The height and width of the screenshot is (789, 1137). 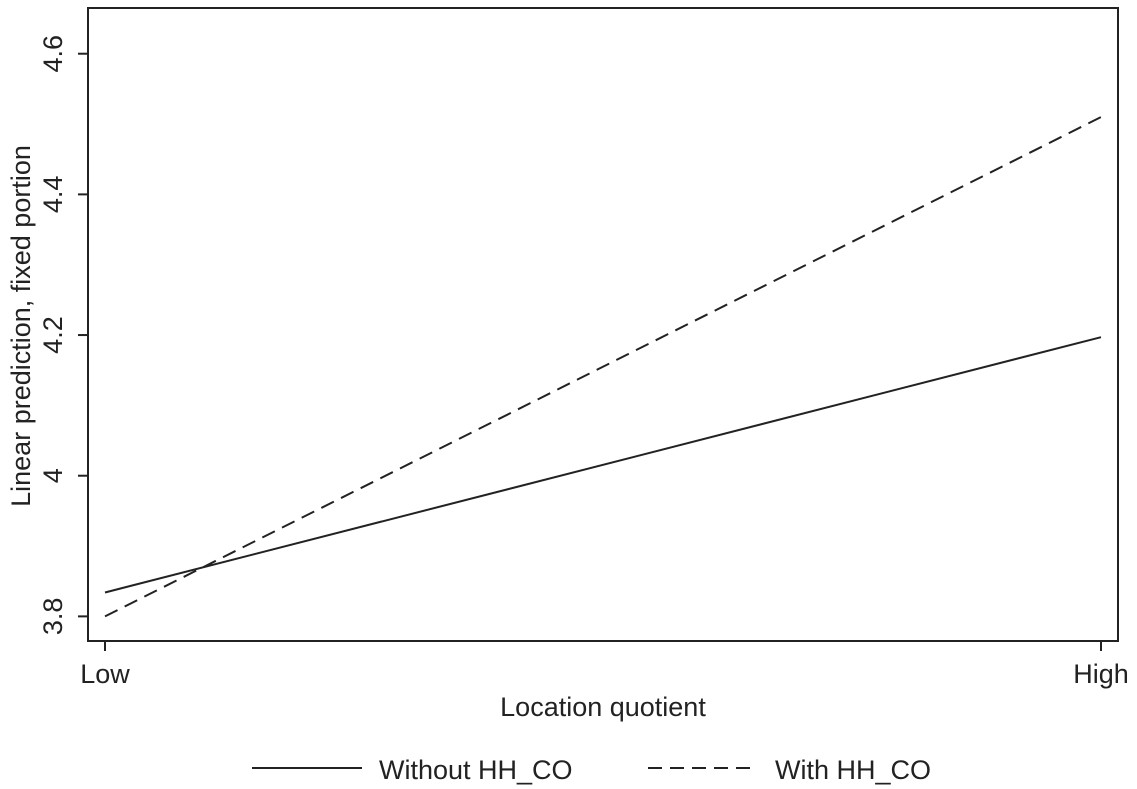 I want to click on y-tick-label: 3.8, so click(x=53, y=617).